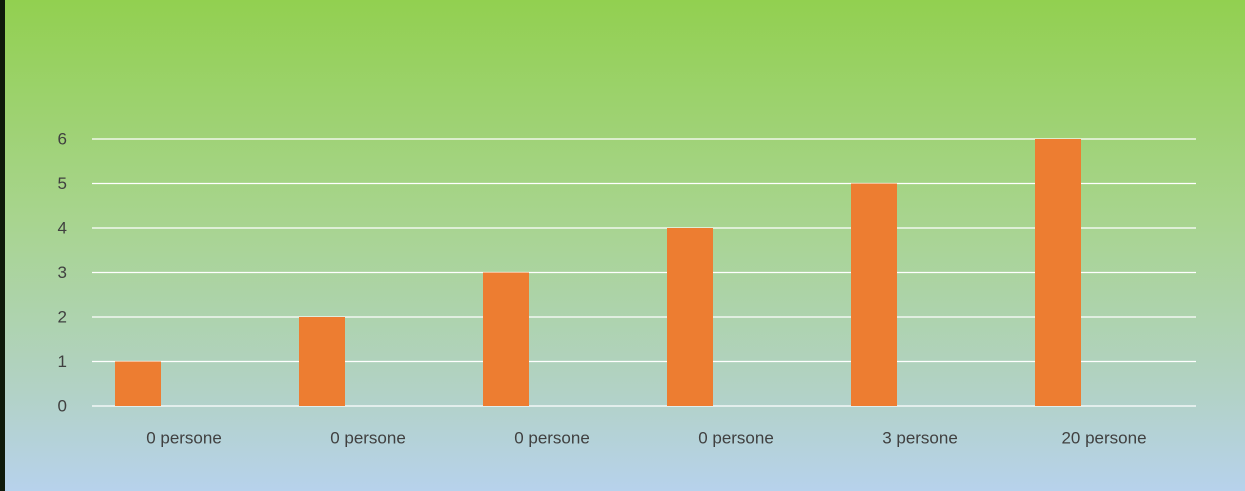 The height and width of the screenshot is (491, 1245). Describe the element at coordinates (62, 183) in the screenshot. I see `y-tick-label: 5` at that location.